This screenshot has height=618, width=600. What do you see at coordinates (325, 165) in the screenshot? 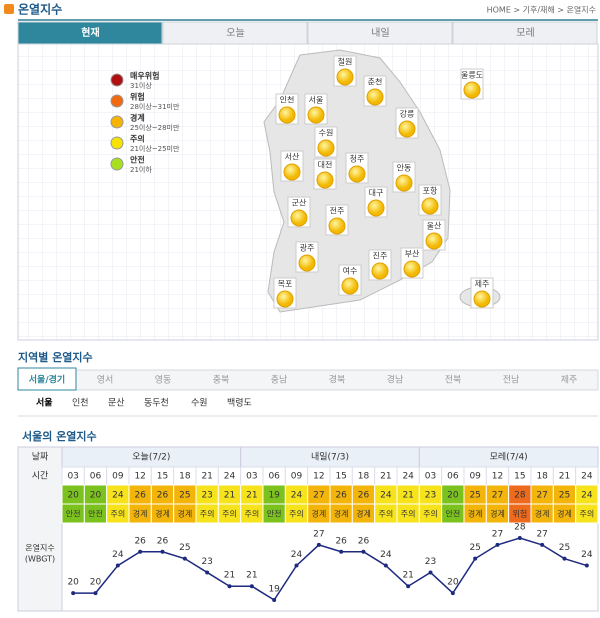
I see `city-label: 대전` at bounding box center [325, 165].